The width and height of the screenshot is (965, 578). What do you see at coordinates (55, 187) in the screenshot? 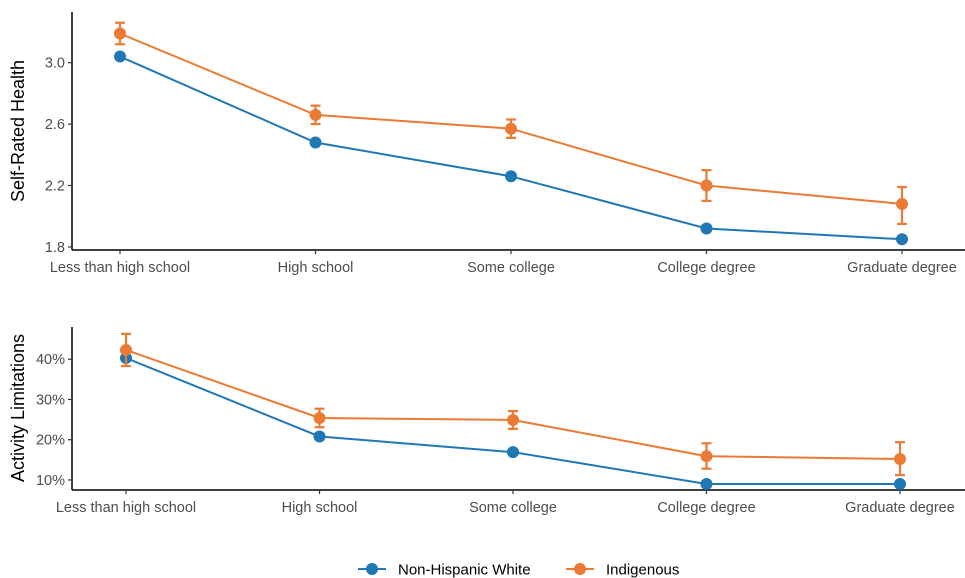
I see `y-tick-label: 2.2` at bounding box center [55, 187].